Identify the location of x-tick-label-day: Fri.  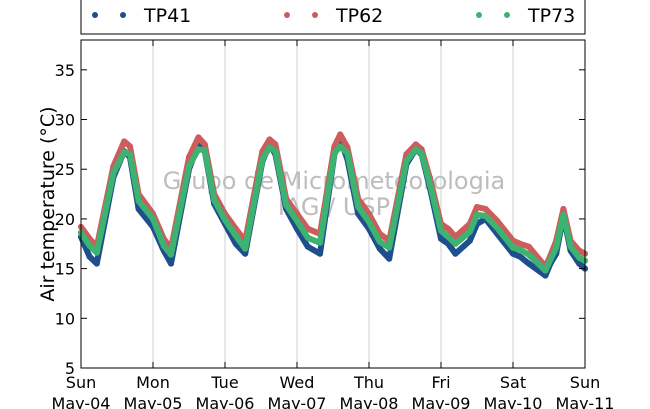
(440, 382).